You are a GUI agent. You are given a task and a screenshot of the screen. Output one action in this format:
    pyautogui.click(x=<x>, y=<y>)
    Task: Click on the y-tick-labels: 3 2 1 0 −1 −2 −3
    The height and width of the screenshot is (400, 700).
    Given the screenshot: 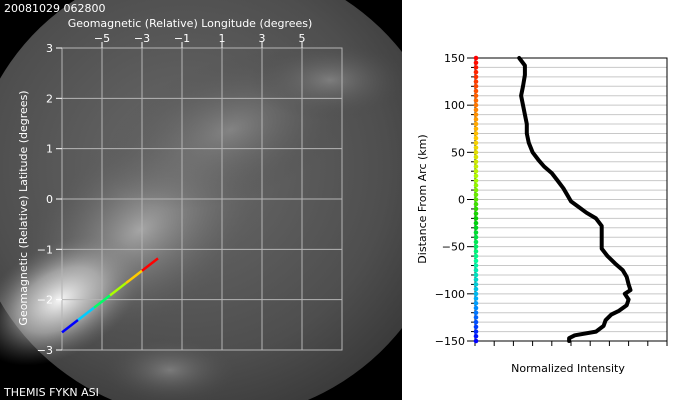 What is the action you would take?
    pyautogui.click(x=45, y=199)
    